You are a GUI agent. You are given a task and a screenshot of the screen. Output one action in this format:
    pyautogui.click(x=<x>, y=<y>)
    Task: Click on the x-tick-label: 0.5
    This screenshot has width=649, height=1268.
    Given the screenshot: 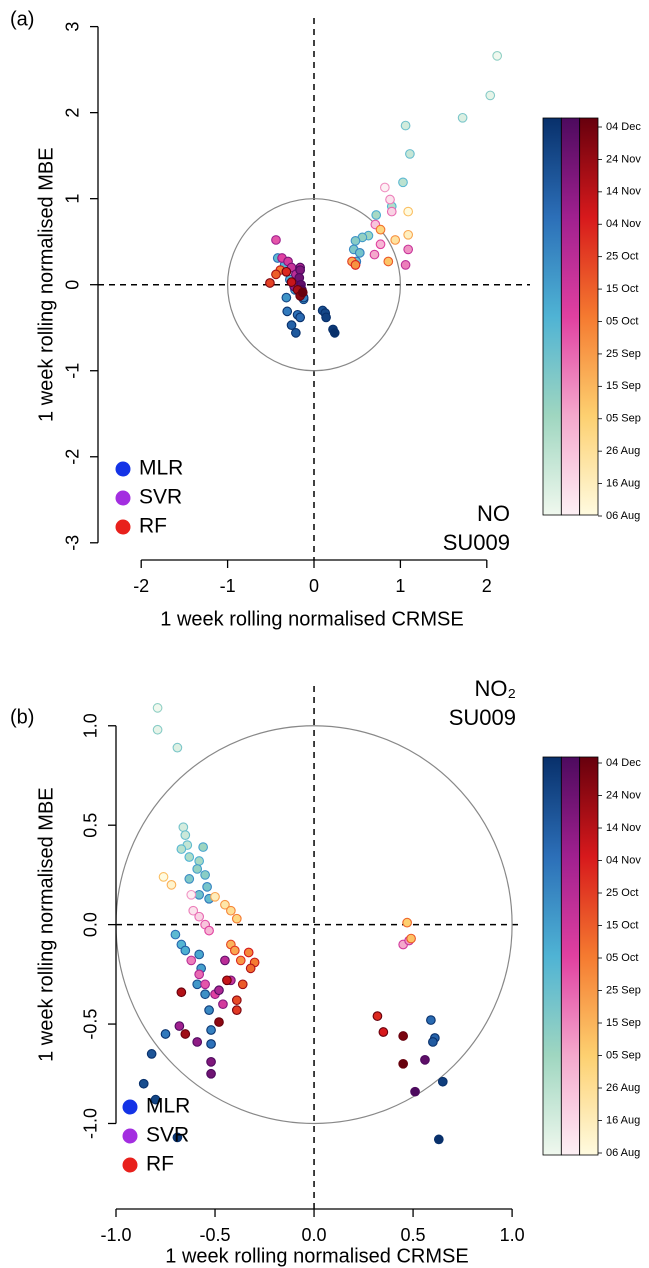 What is the action you would take?
    pyautogui.click(x=413, y=1235)
    